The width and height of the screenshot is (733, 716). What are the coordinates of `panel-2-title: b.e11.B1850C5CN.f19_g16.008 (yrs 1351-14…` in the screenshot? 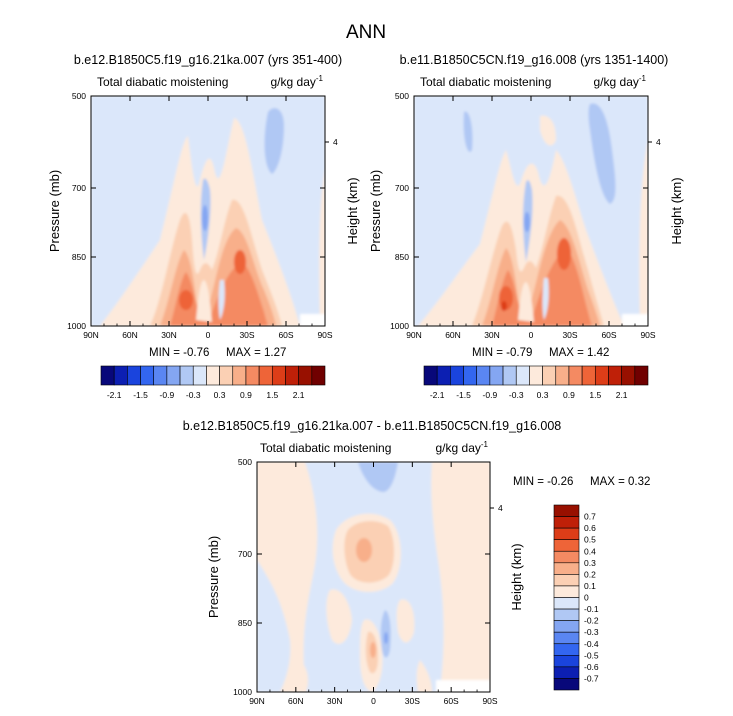 It's located at (534, 60).